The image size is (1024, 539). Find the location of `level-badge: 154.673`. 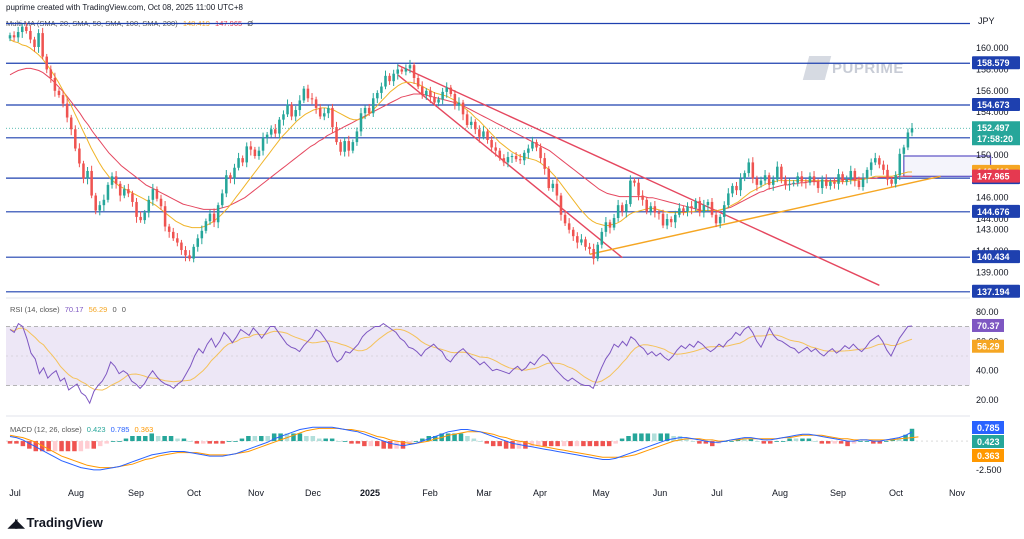

level-badge: 154.673 is located at coordinates (993, 105).